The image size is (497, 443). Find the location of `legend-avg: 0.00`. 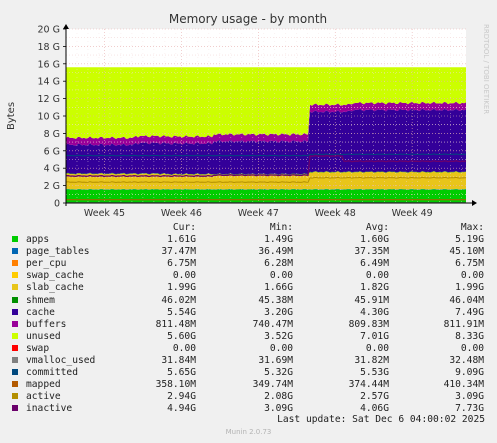

legend-avg: 0.00 is located at coordinates (377, 276).